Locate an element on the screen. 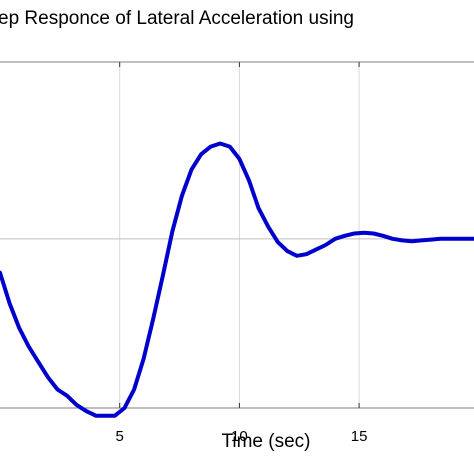 The height and width of the screenshot is (474, 474). tick-label-layer: 5 10 15 is located at coordinates (242, 436).